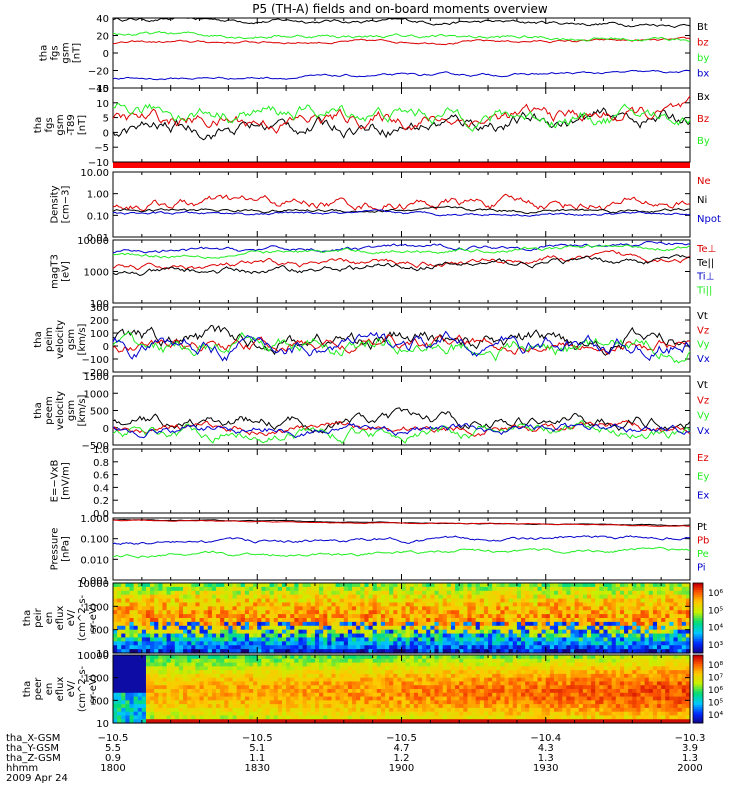  I want to click on series-line-Vy, so click(401, 431).